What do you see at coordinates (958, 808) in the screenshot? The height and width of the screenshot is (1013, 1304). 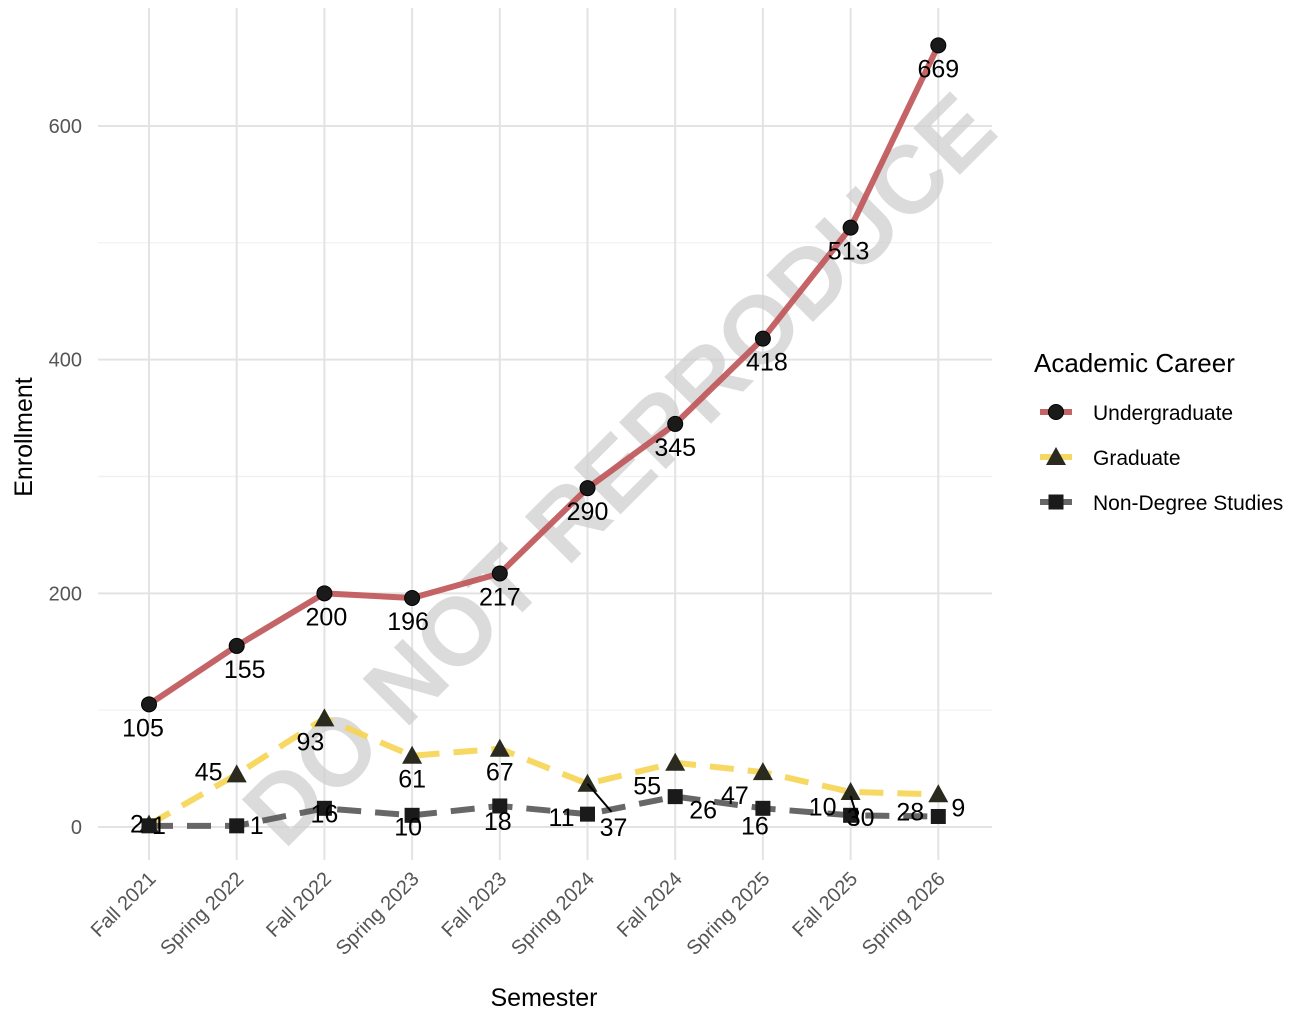 I see `data-label: 9` at bounding box center [958, 808].